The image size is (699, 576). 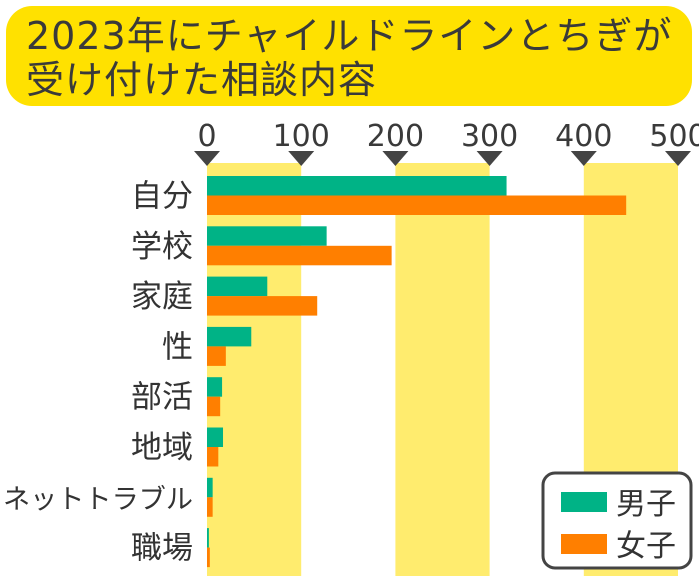 I want to click on bar-女子-6, so click(x=210, y=507).